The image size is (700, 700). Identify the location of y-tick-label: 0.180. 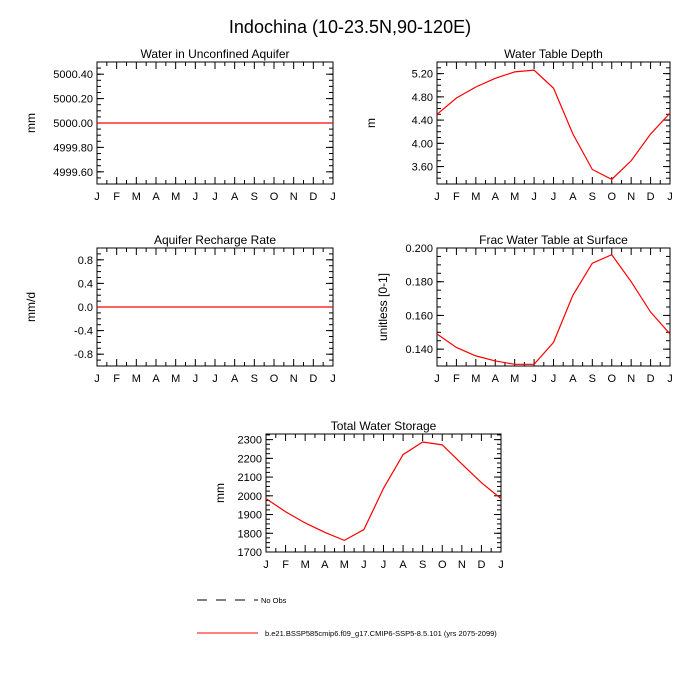
(419, 283).